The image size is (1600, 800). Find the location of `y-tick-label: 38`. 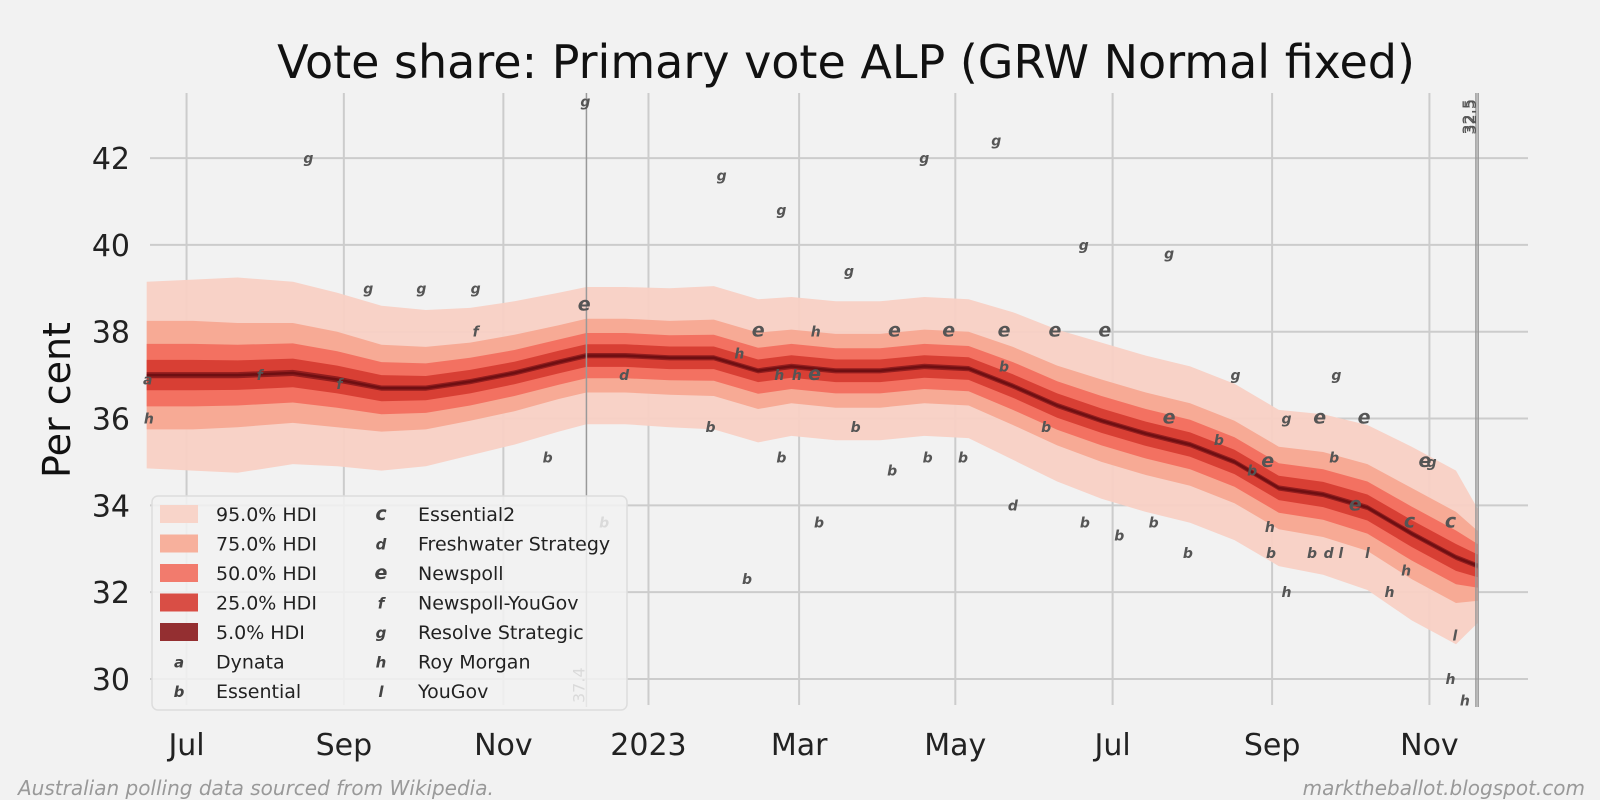

y-tick-label: 38 is located at coordinates (111, 333).